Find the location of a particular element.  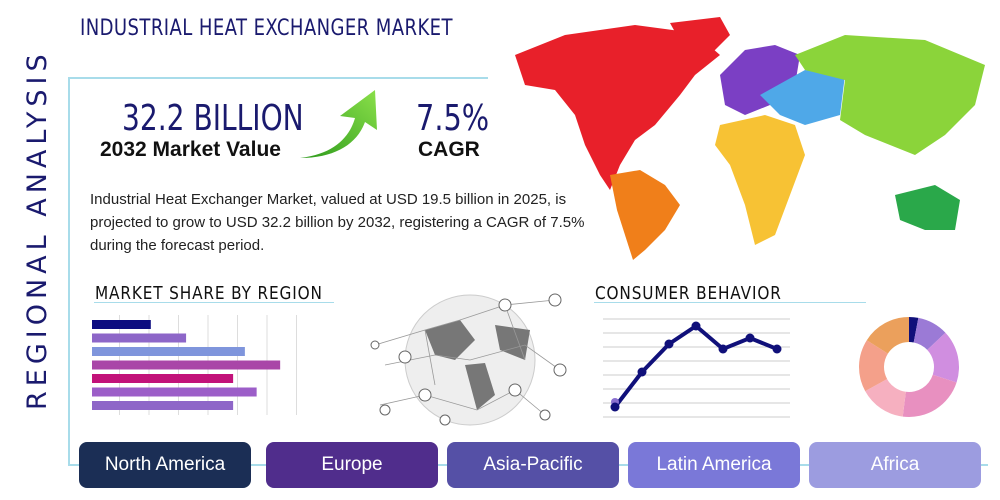

market-value-label: 2032 Market Value is located at coordinates (190, 149).